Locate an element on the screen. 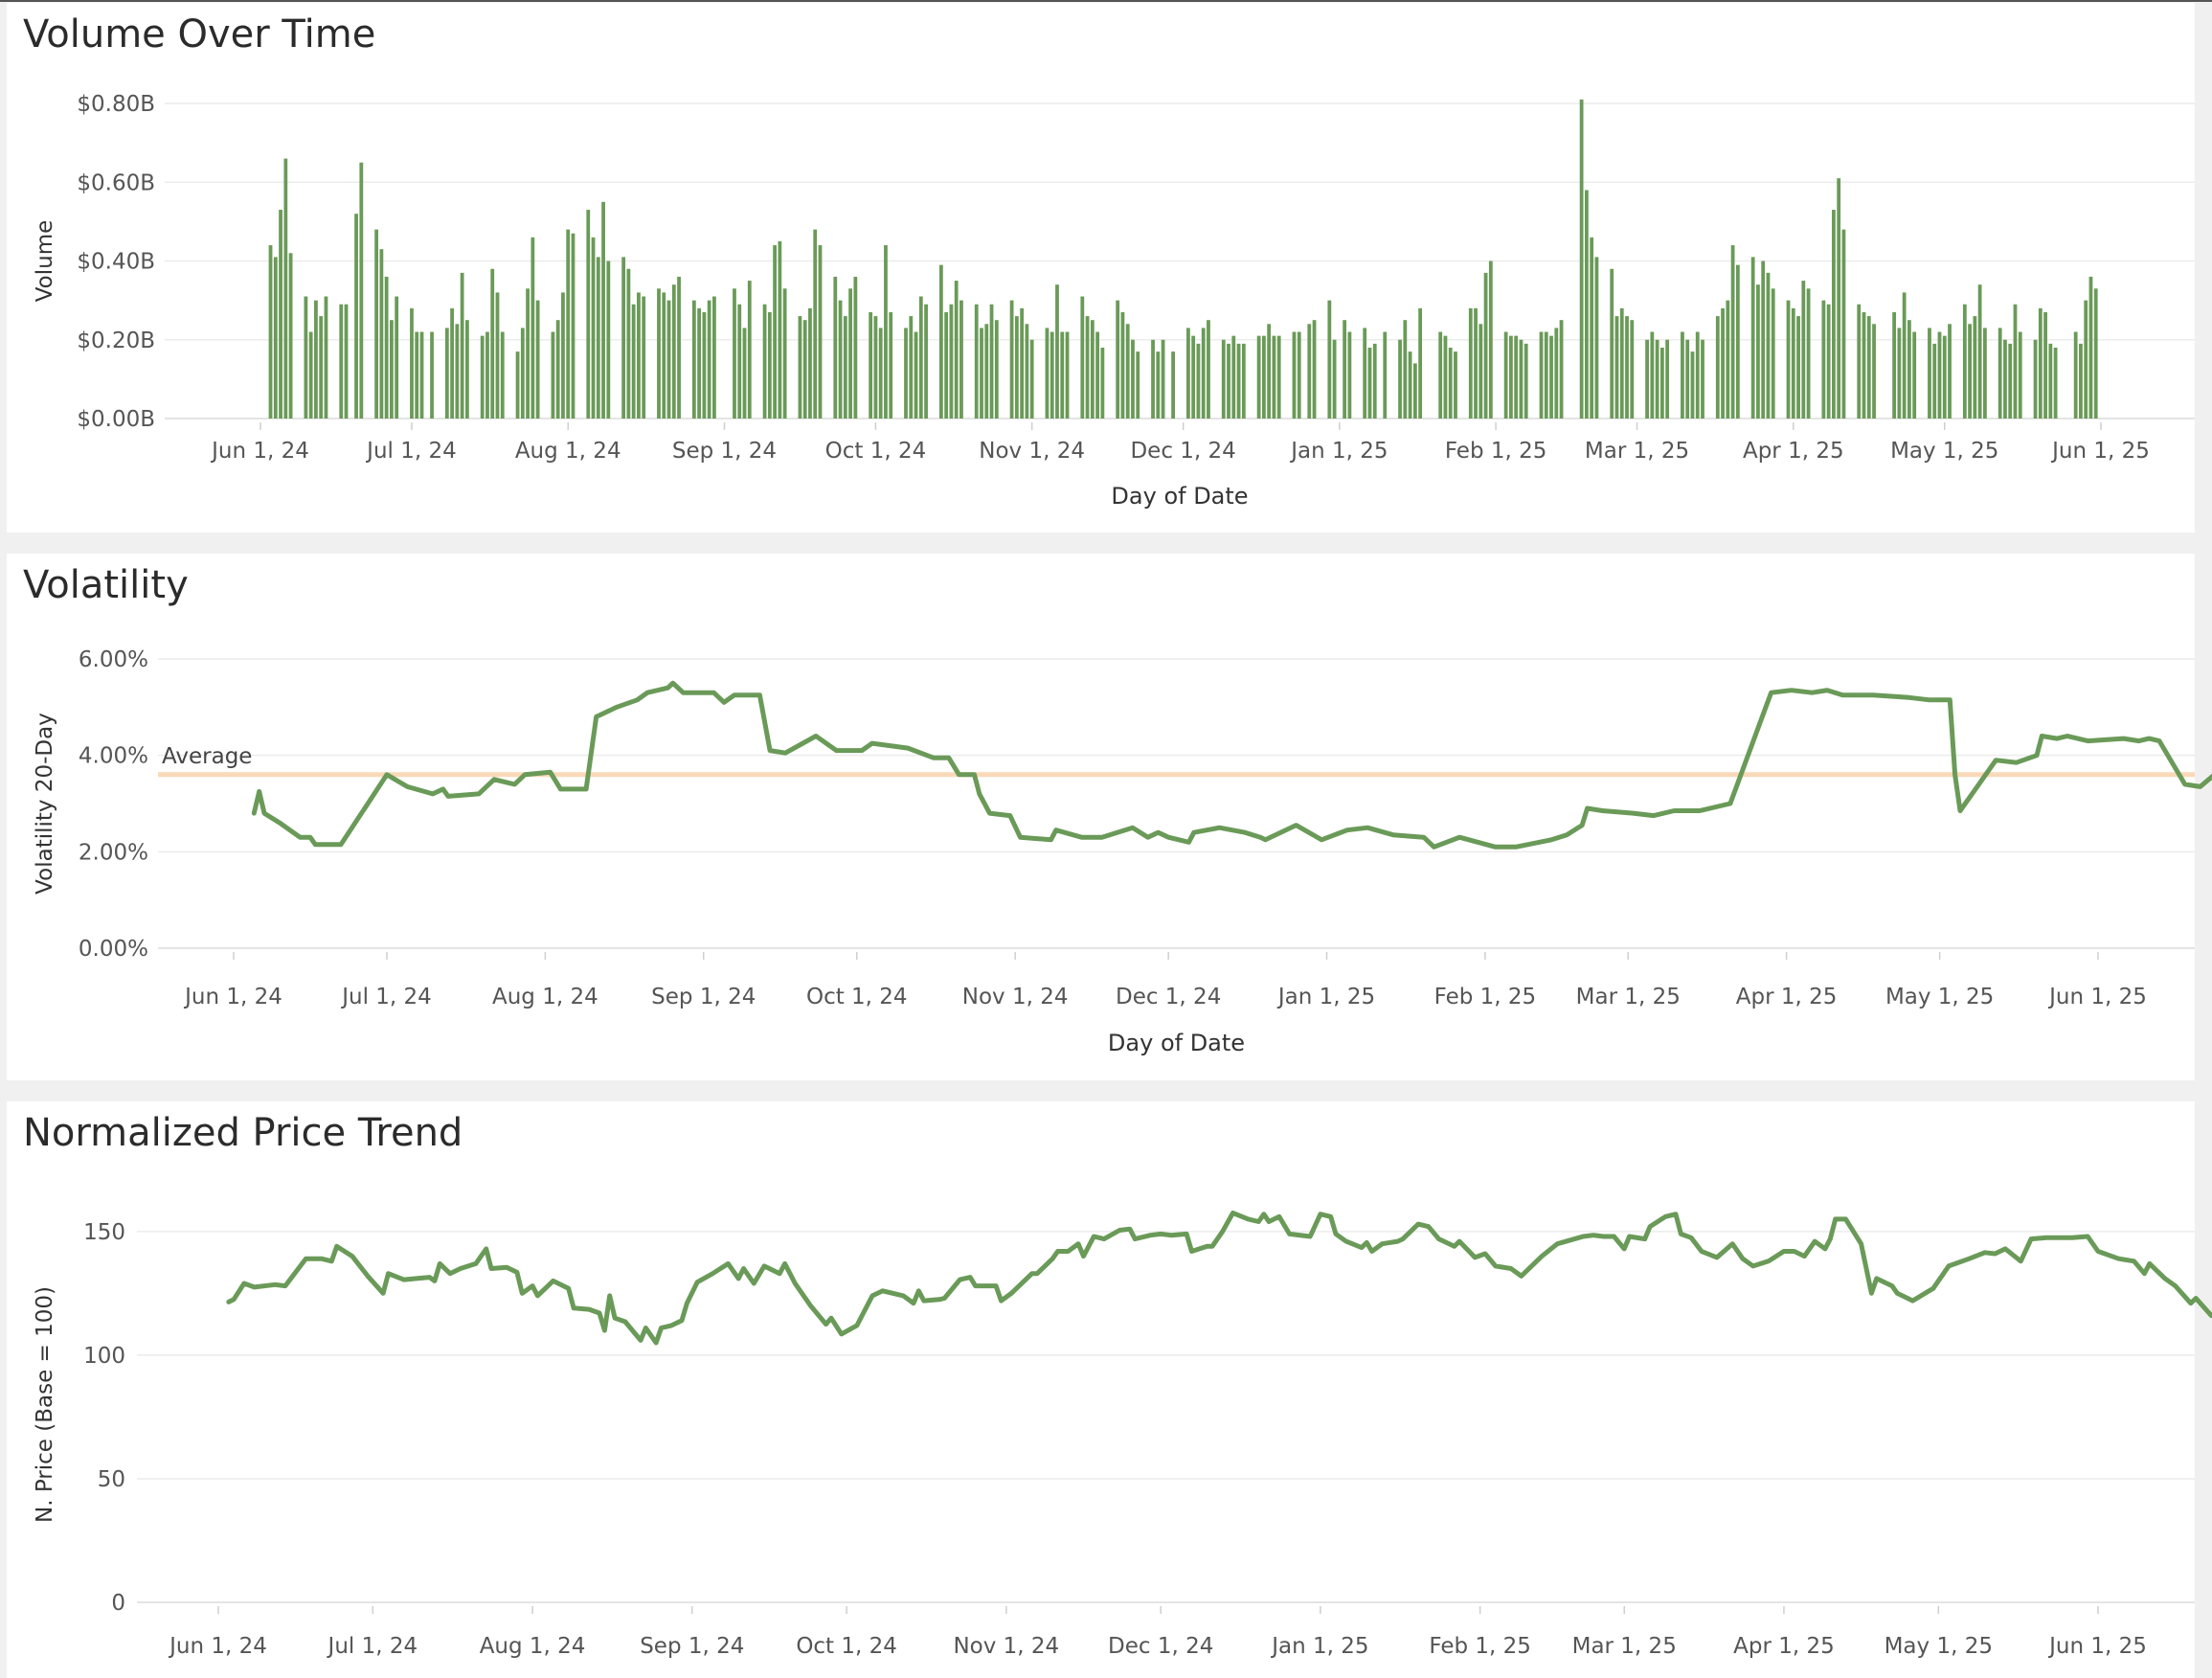 Image resolution: width=2212 pixels, height=1678 pixels. volatility-y-tick-label: 6.00% is located at coordinates (113, 660).